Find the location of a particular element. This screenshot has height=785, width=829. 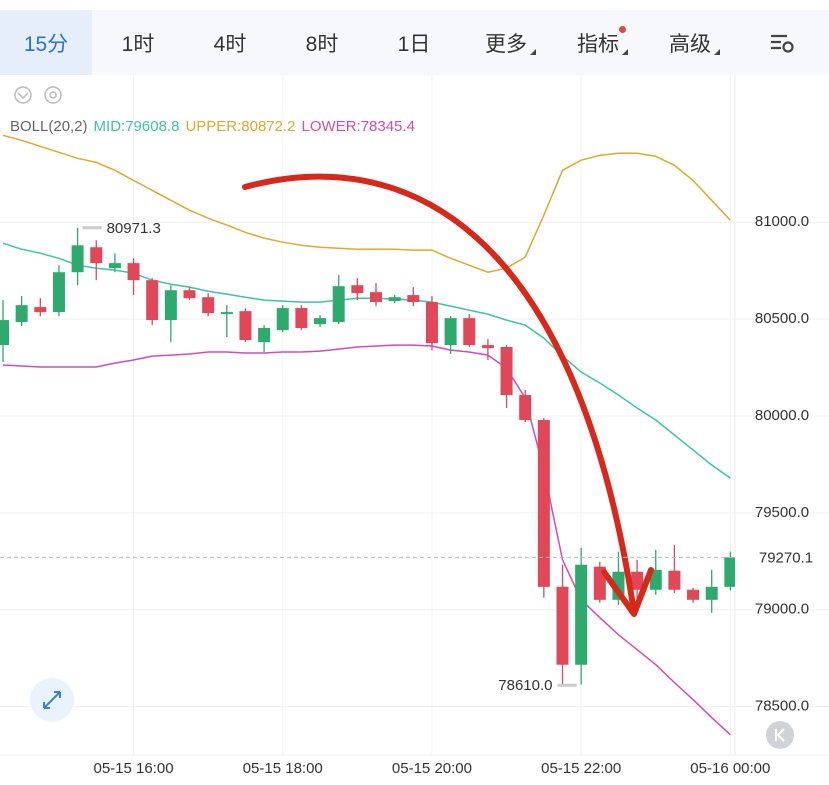

y-tick-label: 79500.0 is located at coordinates (782, 512).